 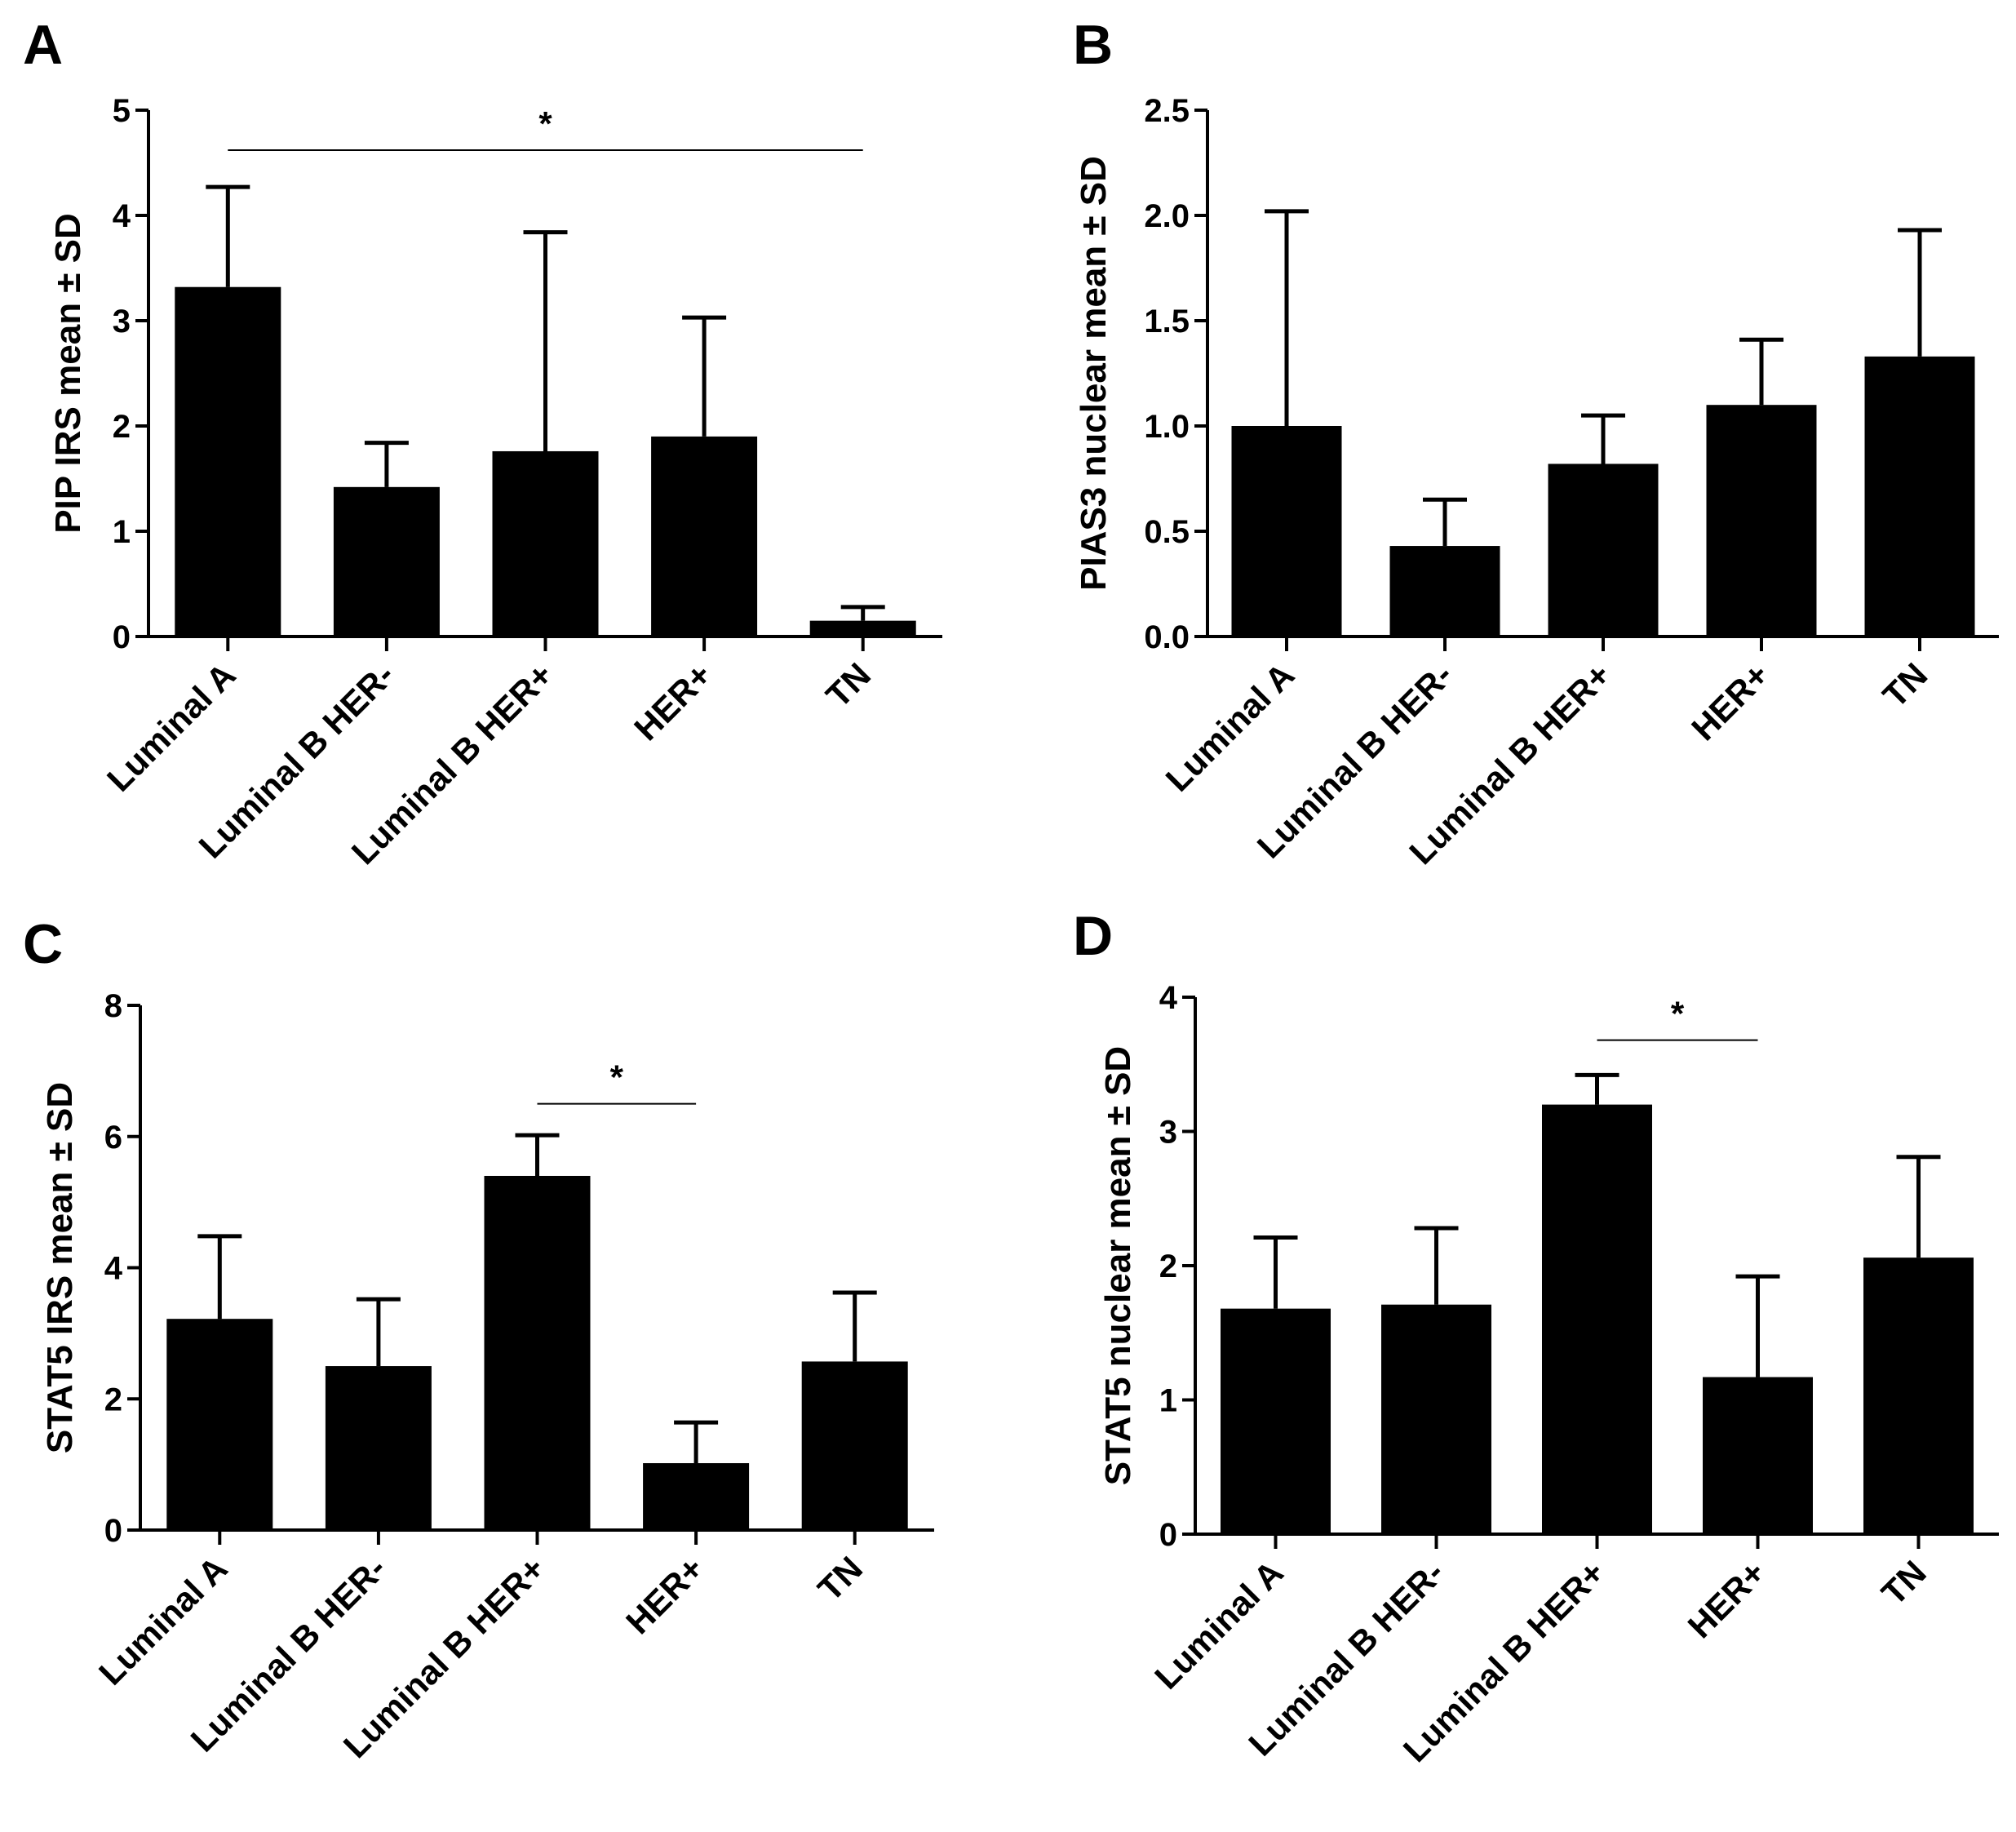 What do you see at coordinates (1093, 45) in the screenshot?
I see `panel-letter: B` at bounding box center [1093, 45].